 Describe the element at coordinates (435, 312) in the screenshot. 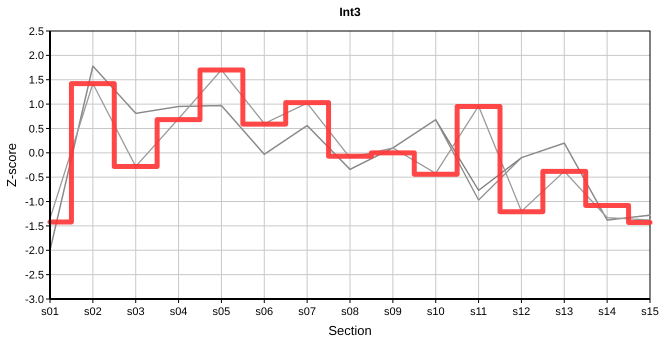

I see `x-tick-label: s10` at that location.